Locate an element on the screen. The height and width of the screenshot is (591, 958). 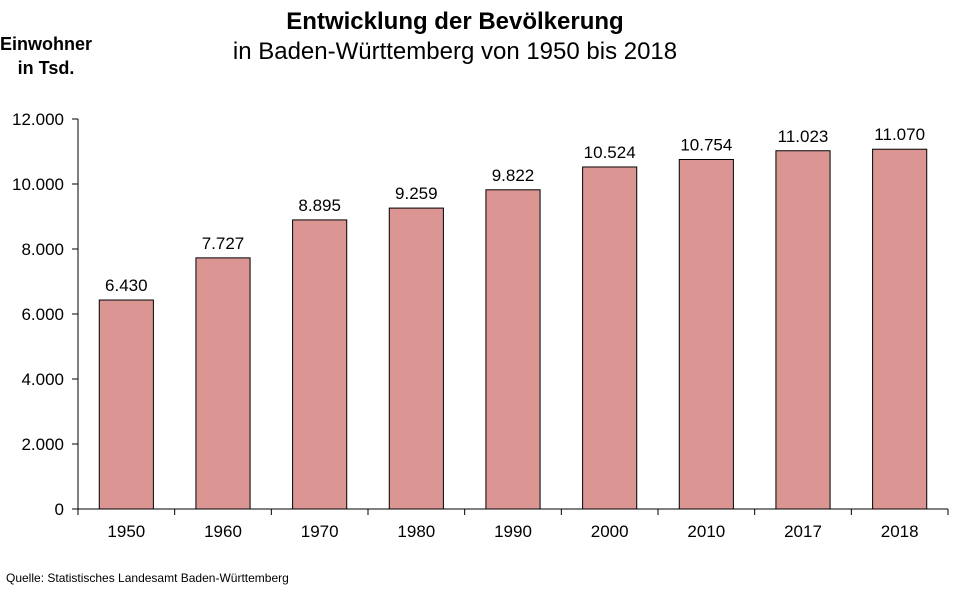
x-tick-label: 1990 is located at coordinates (513, 531).